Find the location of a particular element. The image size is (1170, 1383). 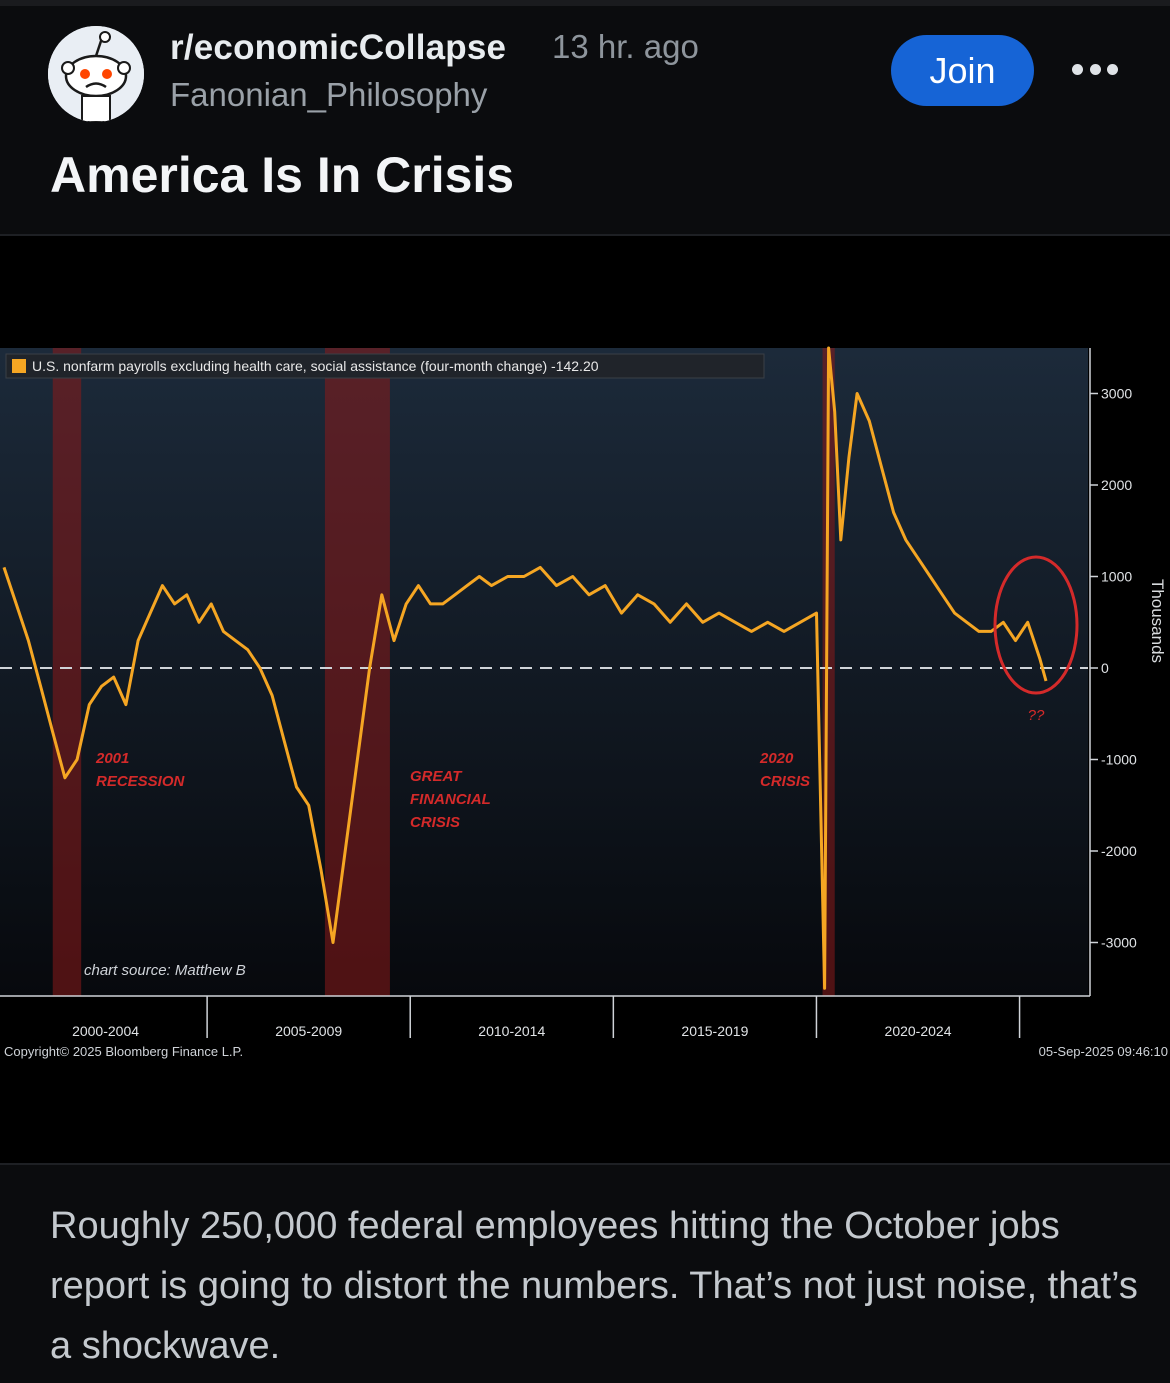

y-tick-label: -2000 is located at coordinates (1119, 851).